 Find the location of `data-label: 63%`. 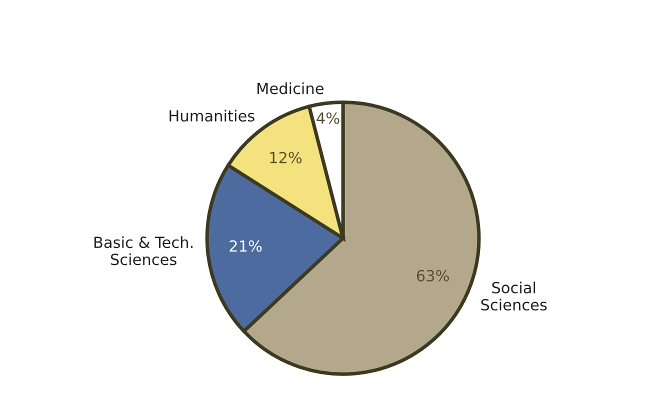

data-label: 63% is located at coordinates (432, 276).